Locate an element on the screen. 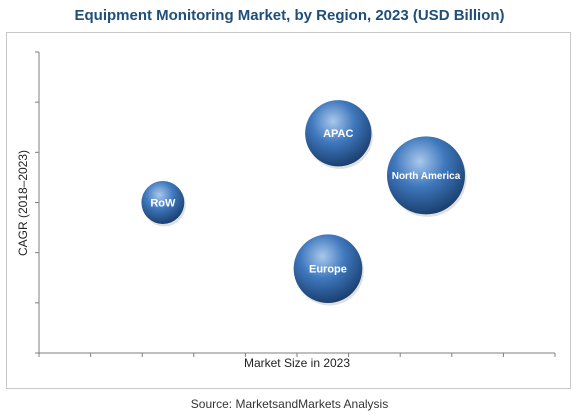  y-axis-label: CAGR (2018–2023) is located at coordinates (23, 203).